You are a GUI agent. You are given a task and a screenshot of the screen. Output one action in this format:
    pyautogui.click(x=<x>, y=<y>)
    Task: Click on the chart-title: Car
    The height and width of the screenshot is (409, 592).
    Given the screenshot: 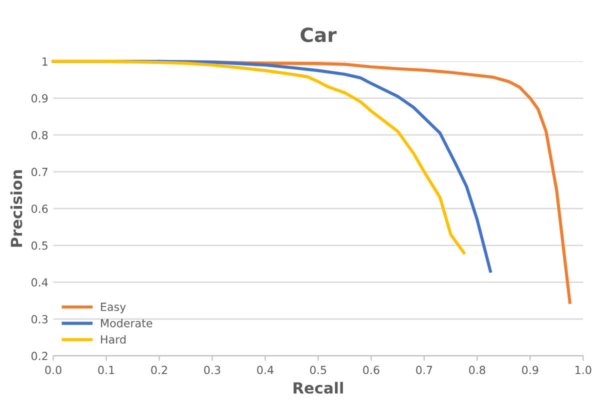 What is the action you would take?
    pyautogui.click(x=318, y=34)
    